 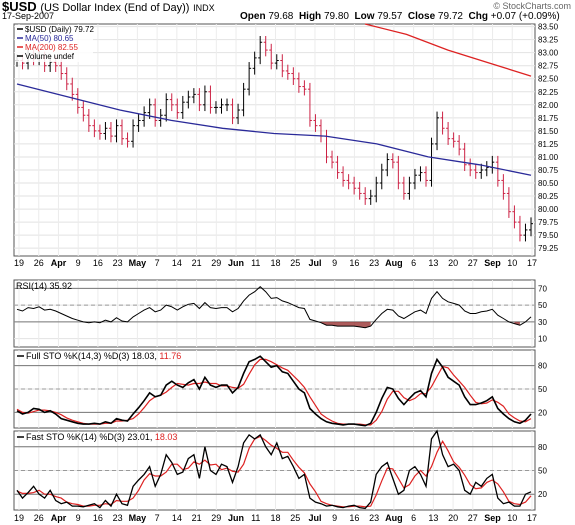 I want to click on x-tick-label-bottom: Aug, so click(x=394, y=518).